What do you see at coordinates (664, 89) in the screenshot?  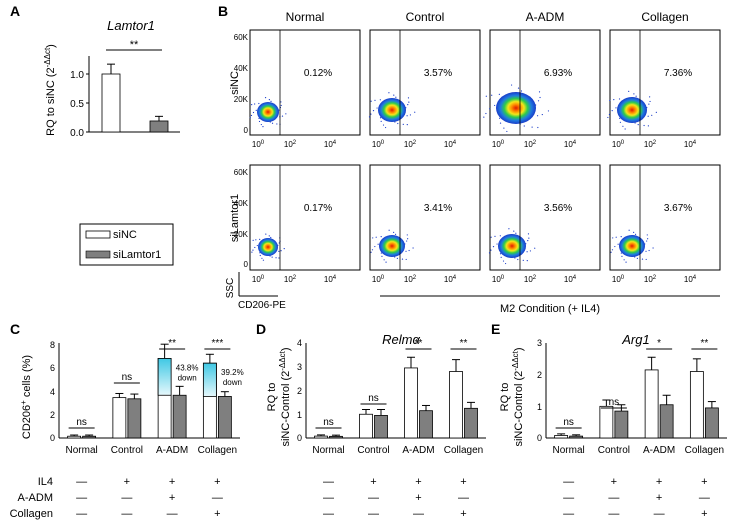 I see `flow-plot-sinc-collagen: 7.36% 100 102 104` at bounding box center [664, 89].